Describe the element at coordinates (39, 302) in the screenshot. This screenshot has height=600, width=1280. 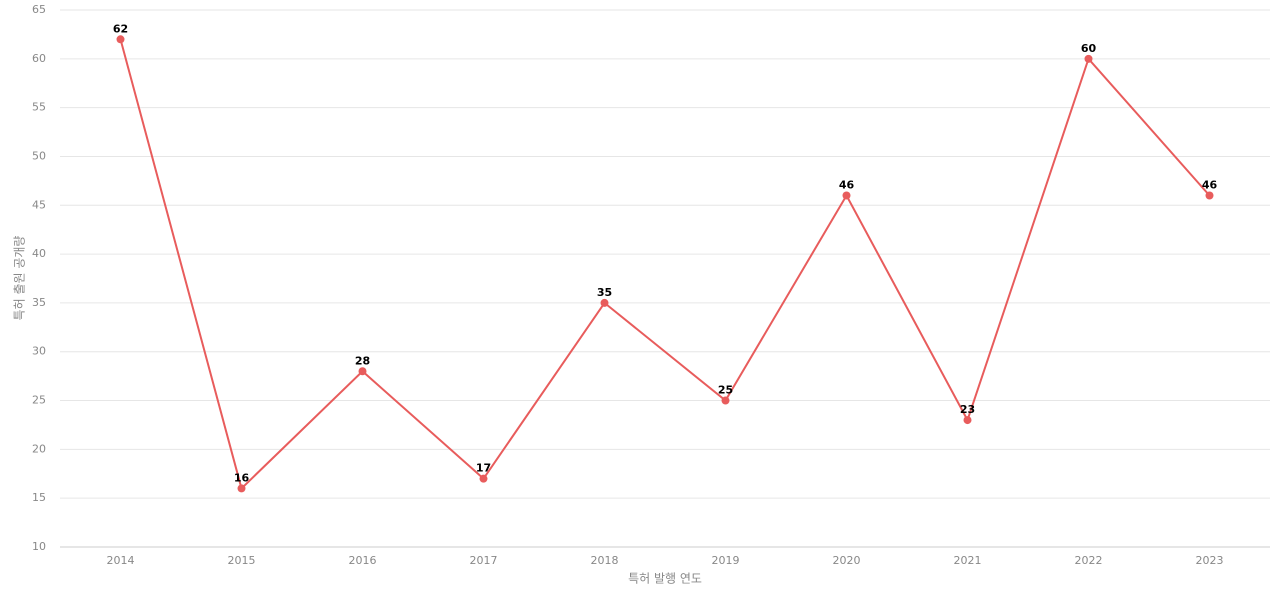
I see `y-tick-label: 35` at that location.